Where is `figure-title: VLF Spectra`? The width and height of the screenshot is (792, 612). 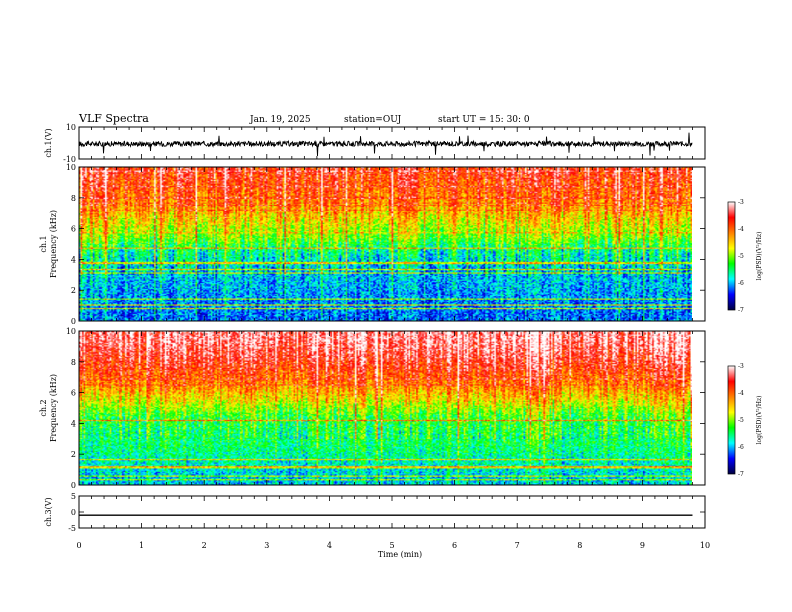
figure-title: VLF Spectra is located at coordinates (113, 118).